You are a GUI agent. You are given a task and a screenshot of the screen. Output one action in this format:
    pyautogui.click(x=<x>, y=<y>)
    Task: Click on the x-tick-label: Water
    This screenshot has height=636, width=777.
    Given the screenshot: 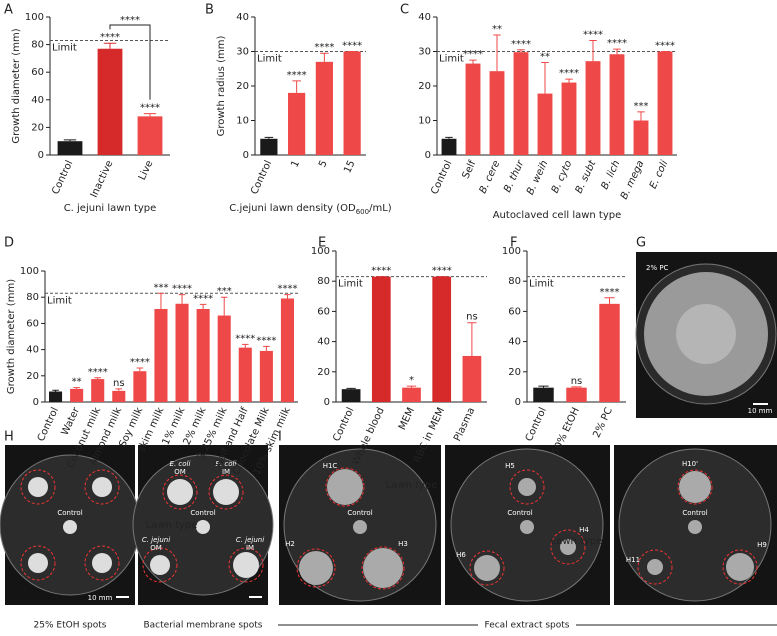 What is the action you would take?
    pyautogui.click(x=71, y=421)
    